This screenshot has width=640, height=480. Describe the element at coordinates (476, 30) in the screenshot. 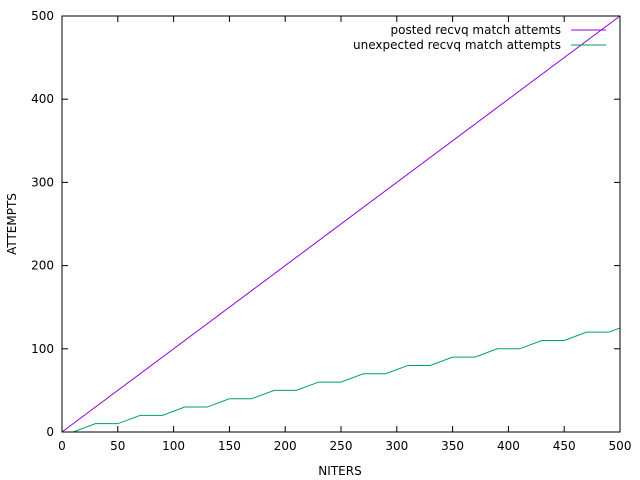

I see `legend-label-1: posted recvq match attemts` at that location.